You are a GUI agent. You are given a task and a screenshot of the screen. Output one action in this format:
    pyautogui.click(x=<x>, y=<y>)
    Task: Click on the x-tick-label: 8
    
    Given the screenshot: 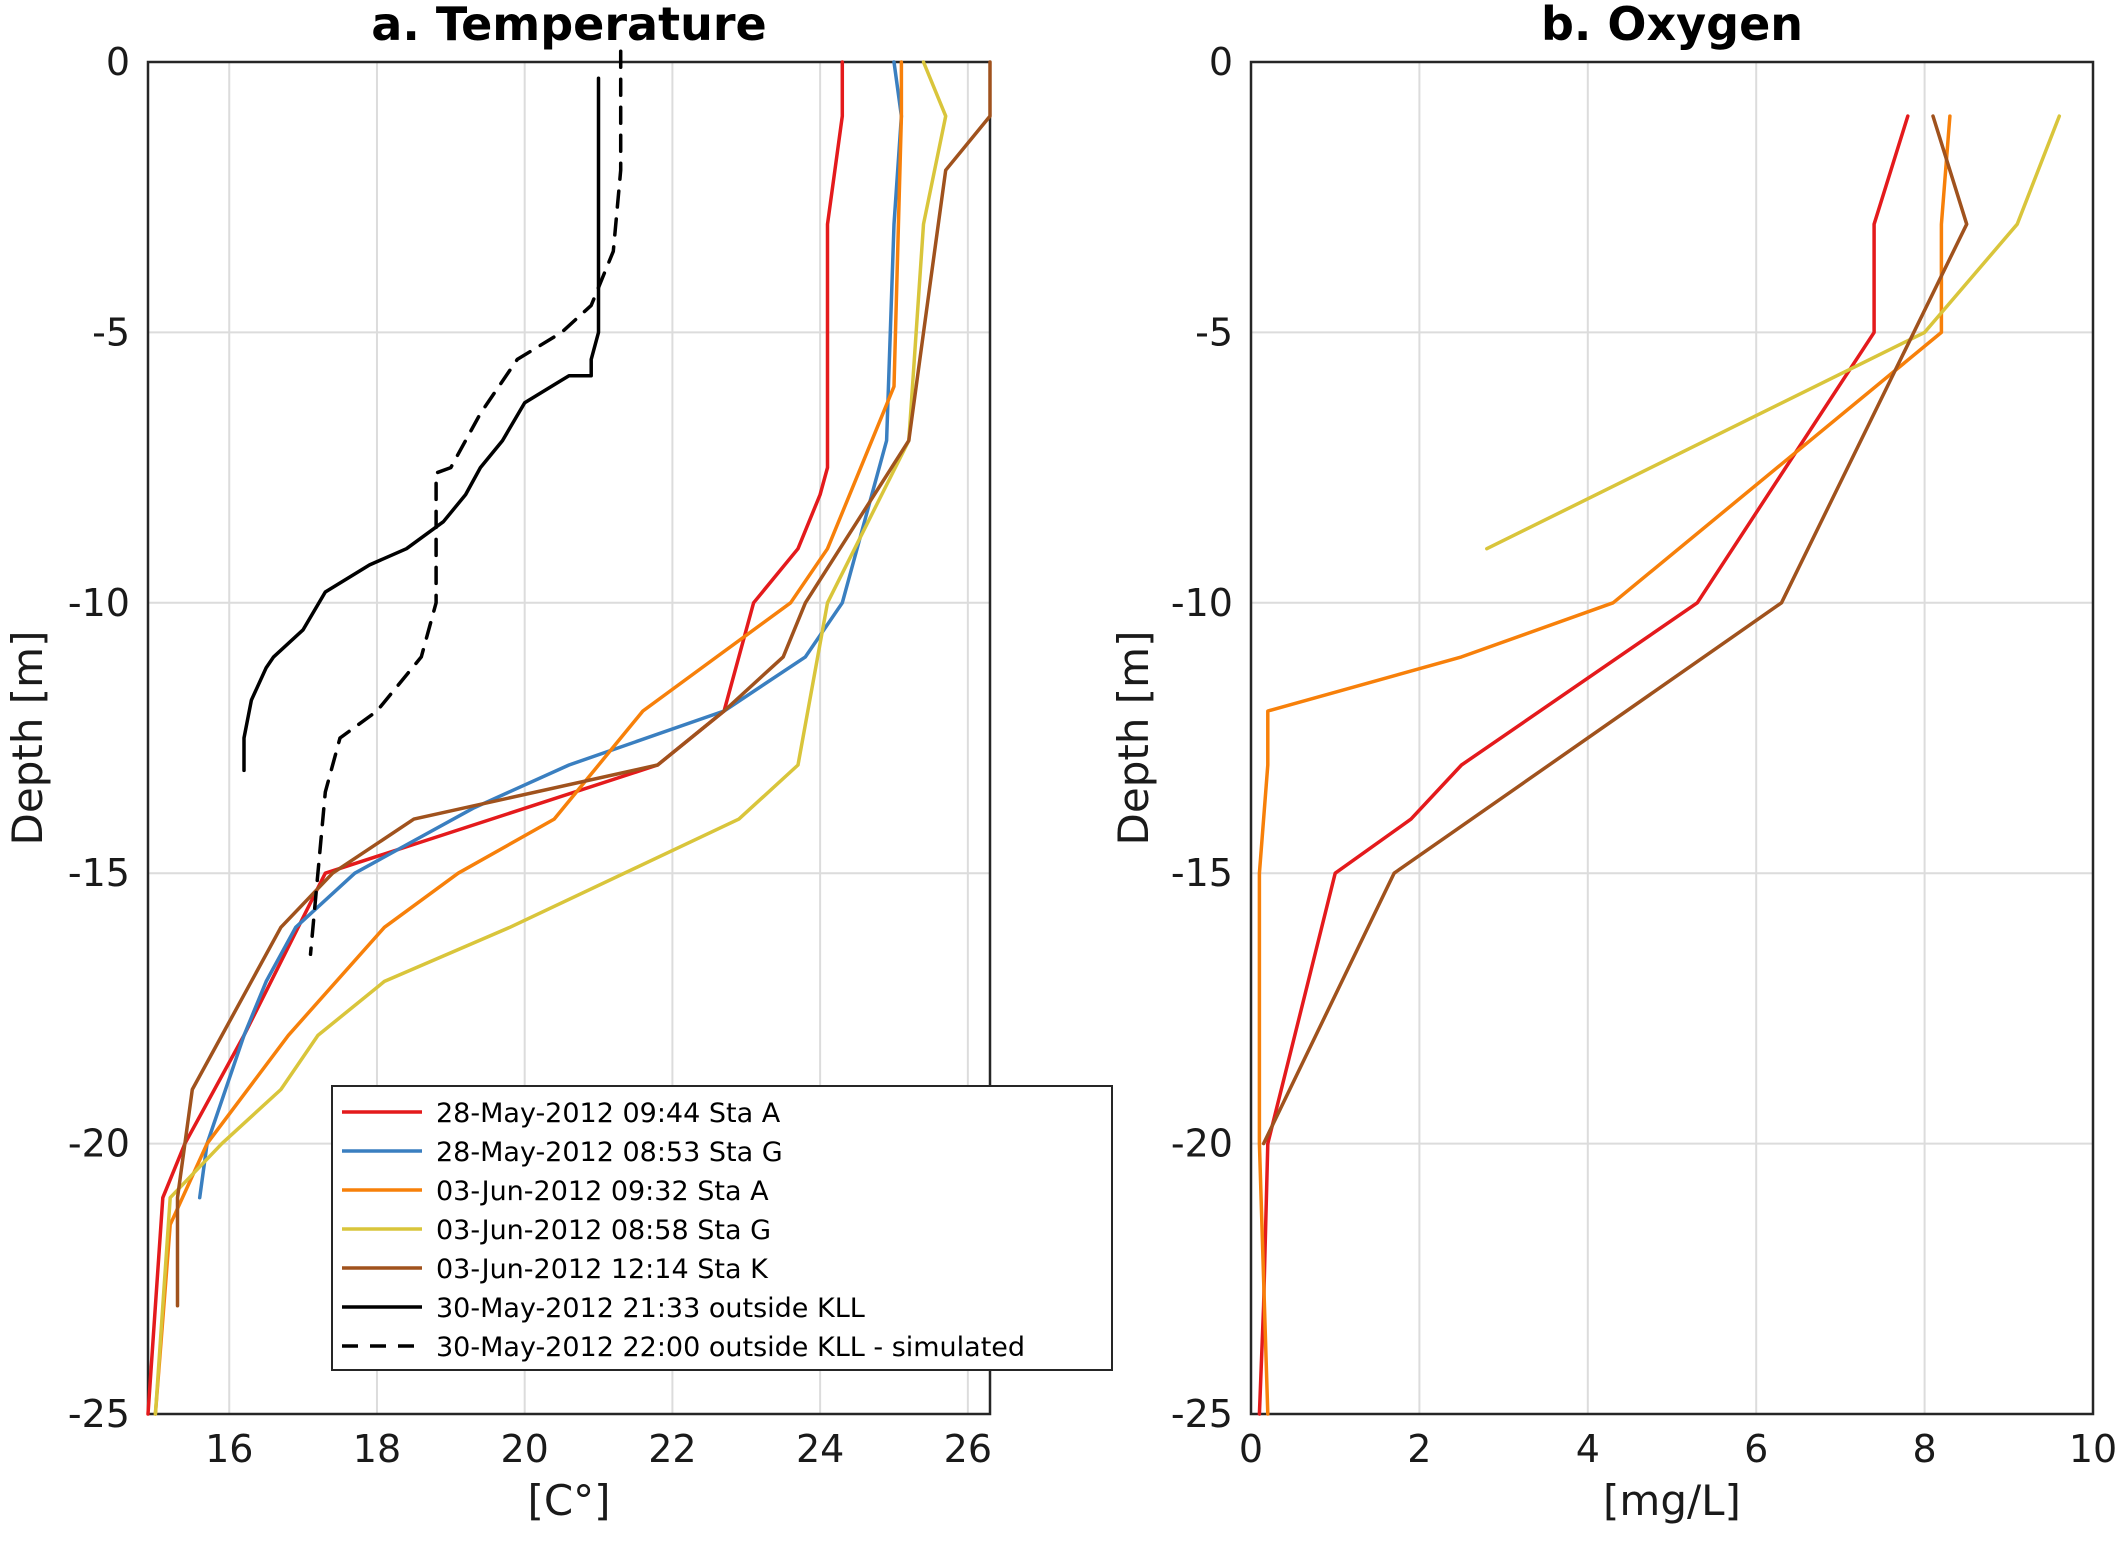 What is the action you would take?
    pyautogui.click(x=1925, y=1449)
    